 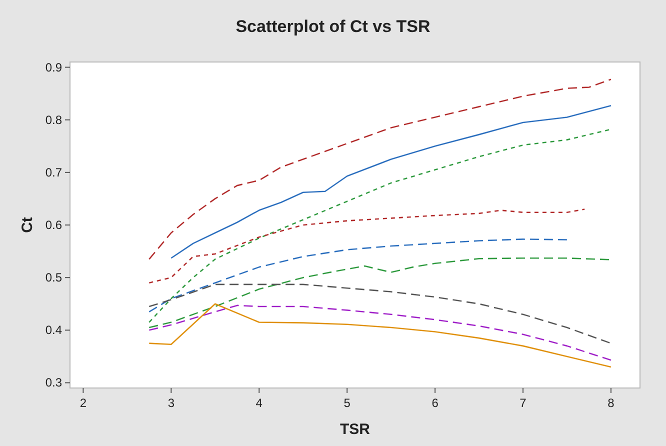 What do you see at coordinates (347, 403) in the screenshot?
I see `x-tick-label: 5` at bounding box center [347, 403].